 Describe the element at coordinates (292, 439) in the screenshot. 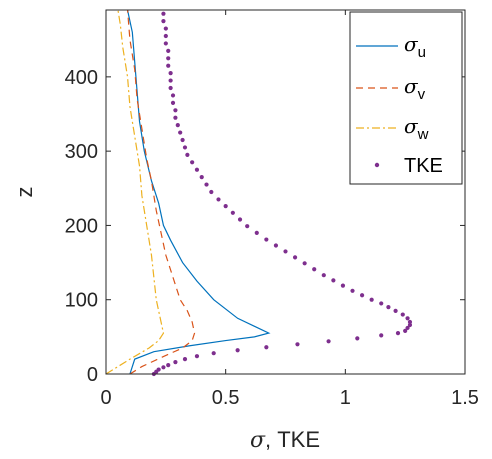

I see `x-axis-label-text: , TKE` at that location.